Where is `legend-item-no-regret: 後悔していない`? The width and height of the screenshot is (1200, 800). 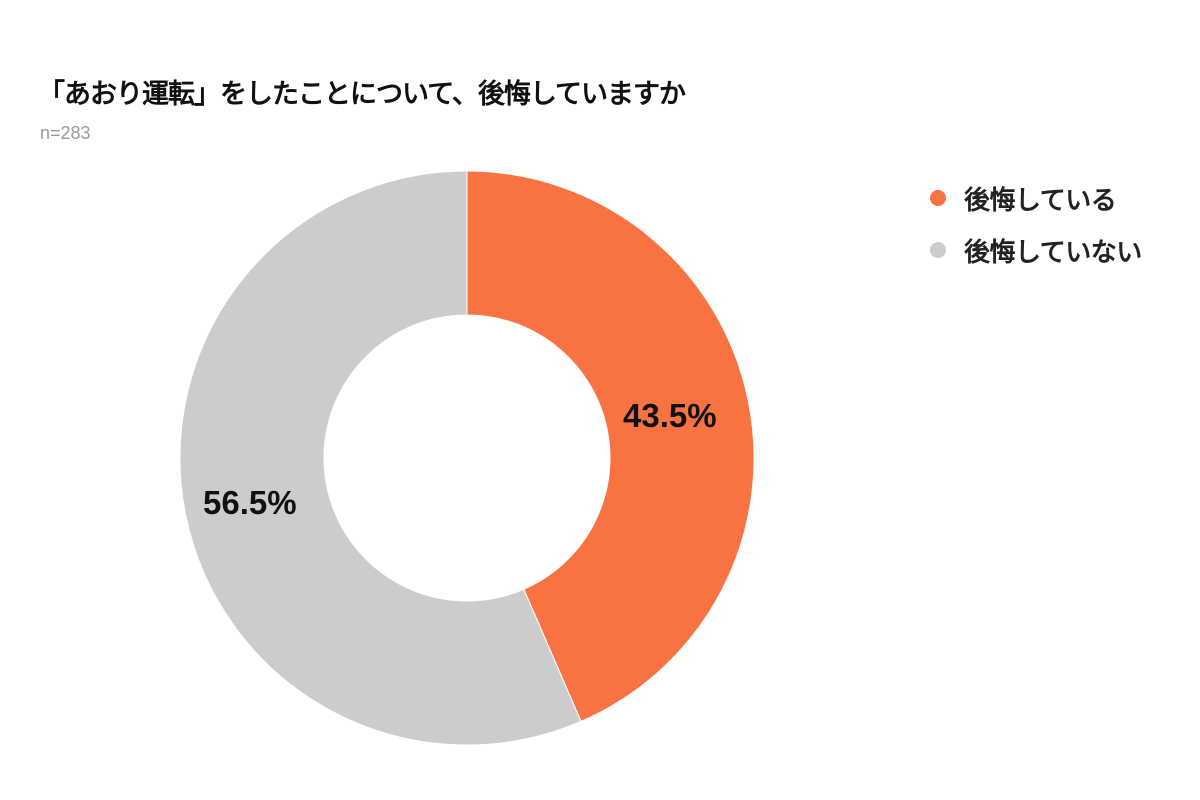 legend-item-no-regret: 後悔していない is located at coordinates (1036, 250).